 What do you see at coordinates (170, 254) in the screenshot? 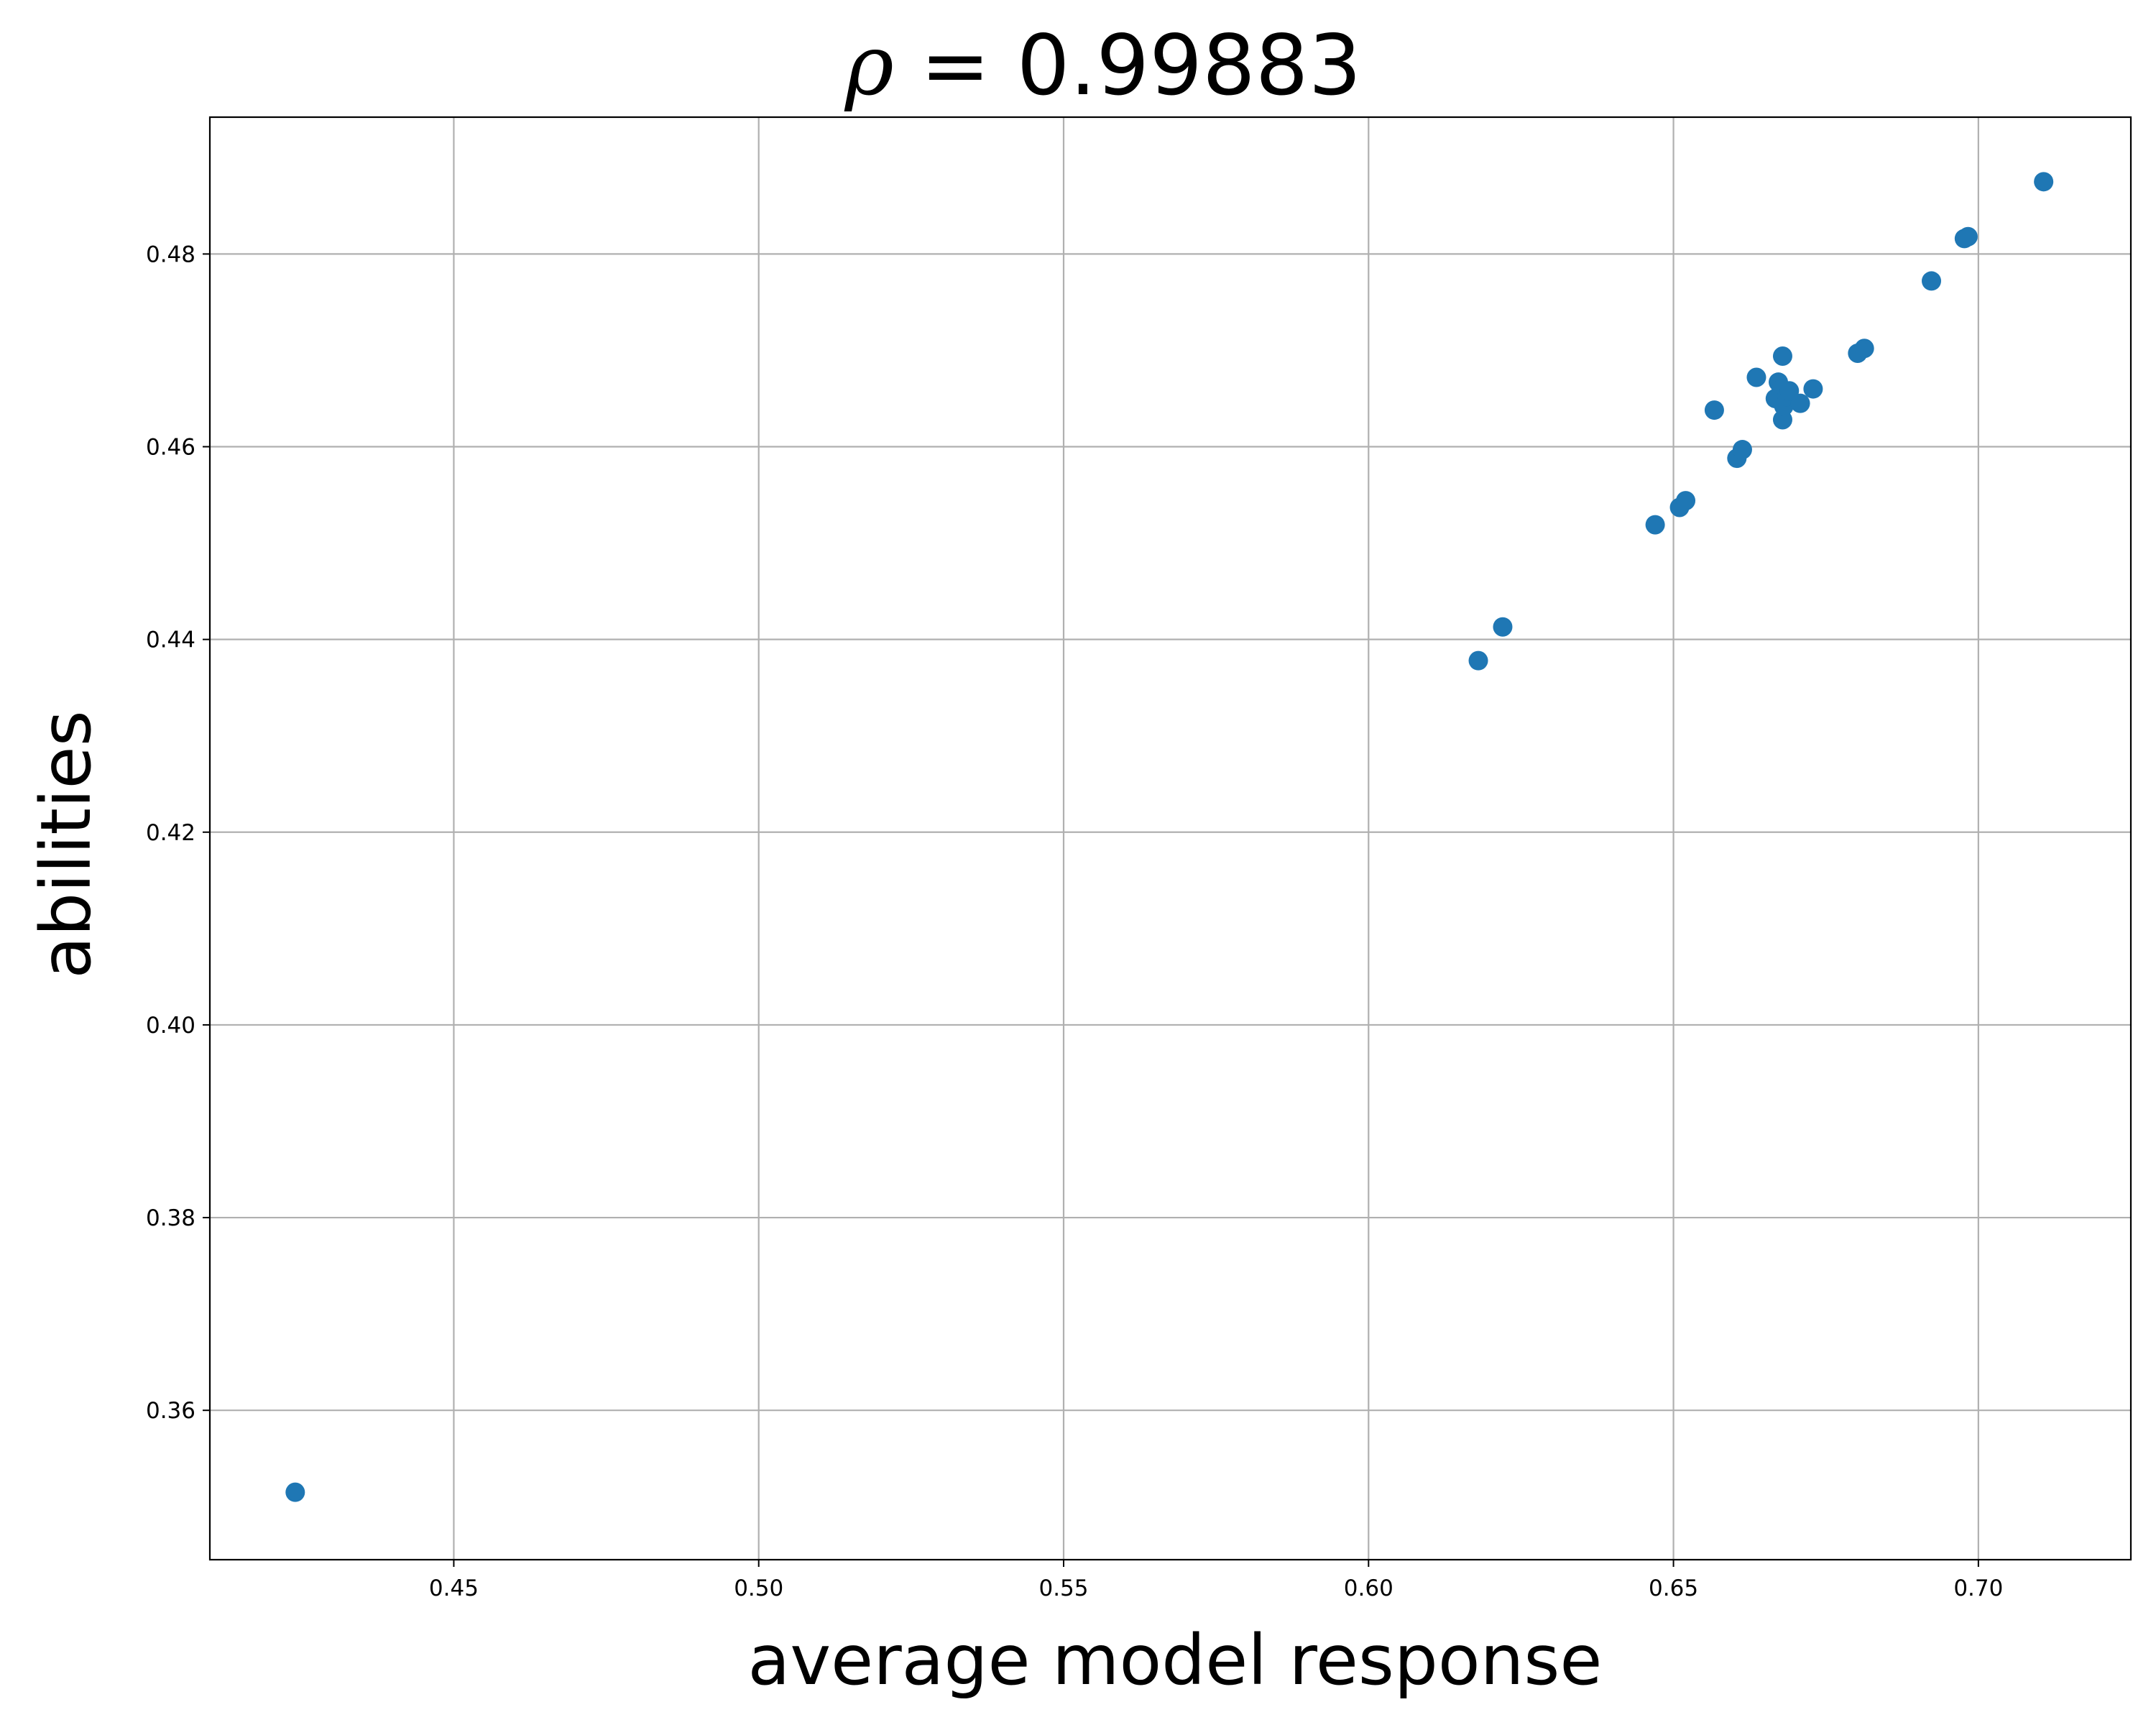
I see `y-tick-label: 0.48` at bounding box center [170, 254].